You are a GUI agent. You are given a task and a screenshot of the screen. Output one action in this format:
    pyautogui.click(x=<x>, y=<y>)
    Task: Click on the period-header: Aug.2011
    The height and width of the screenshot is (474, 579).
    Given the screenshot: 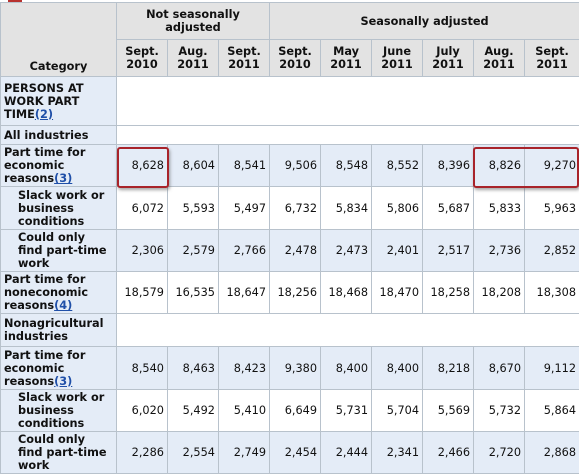 What is the action you would take?
    pyautogui.click(x=499, y=58)
    